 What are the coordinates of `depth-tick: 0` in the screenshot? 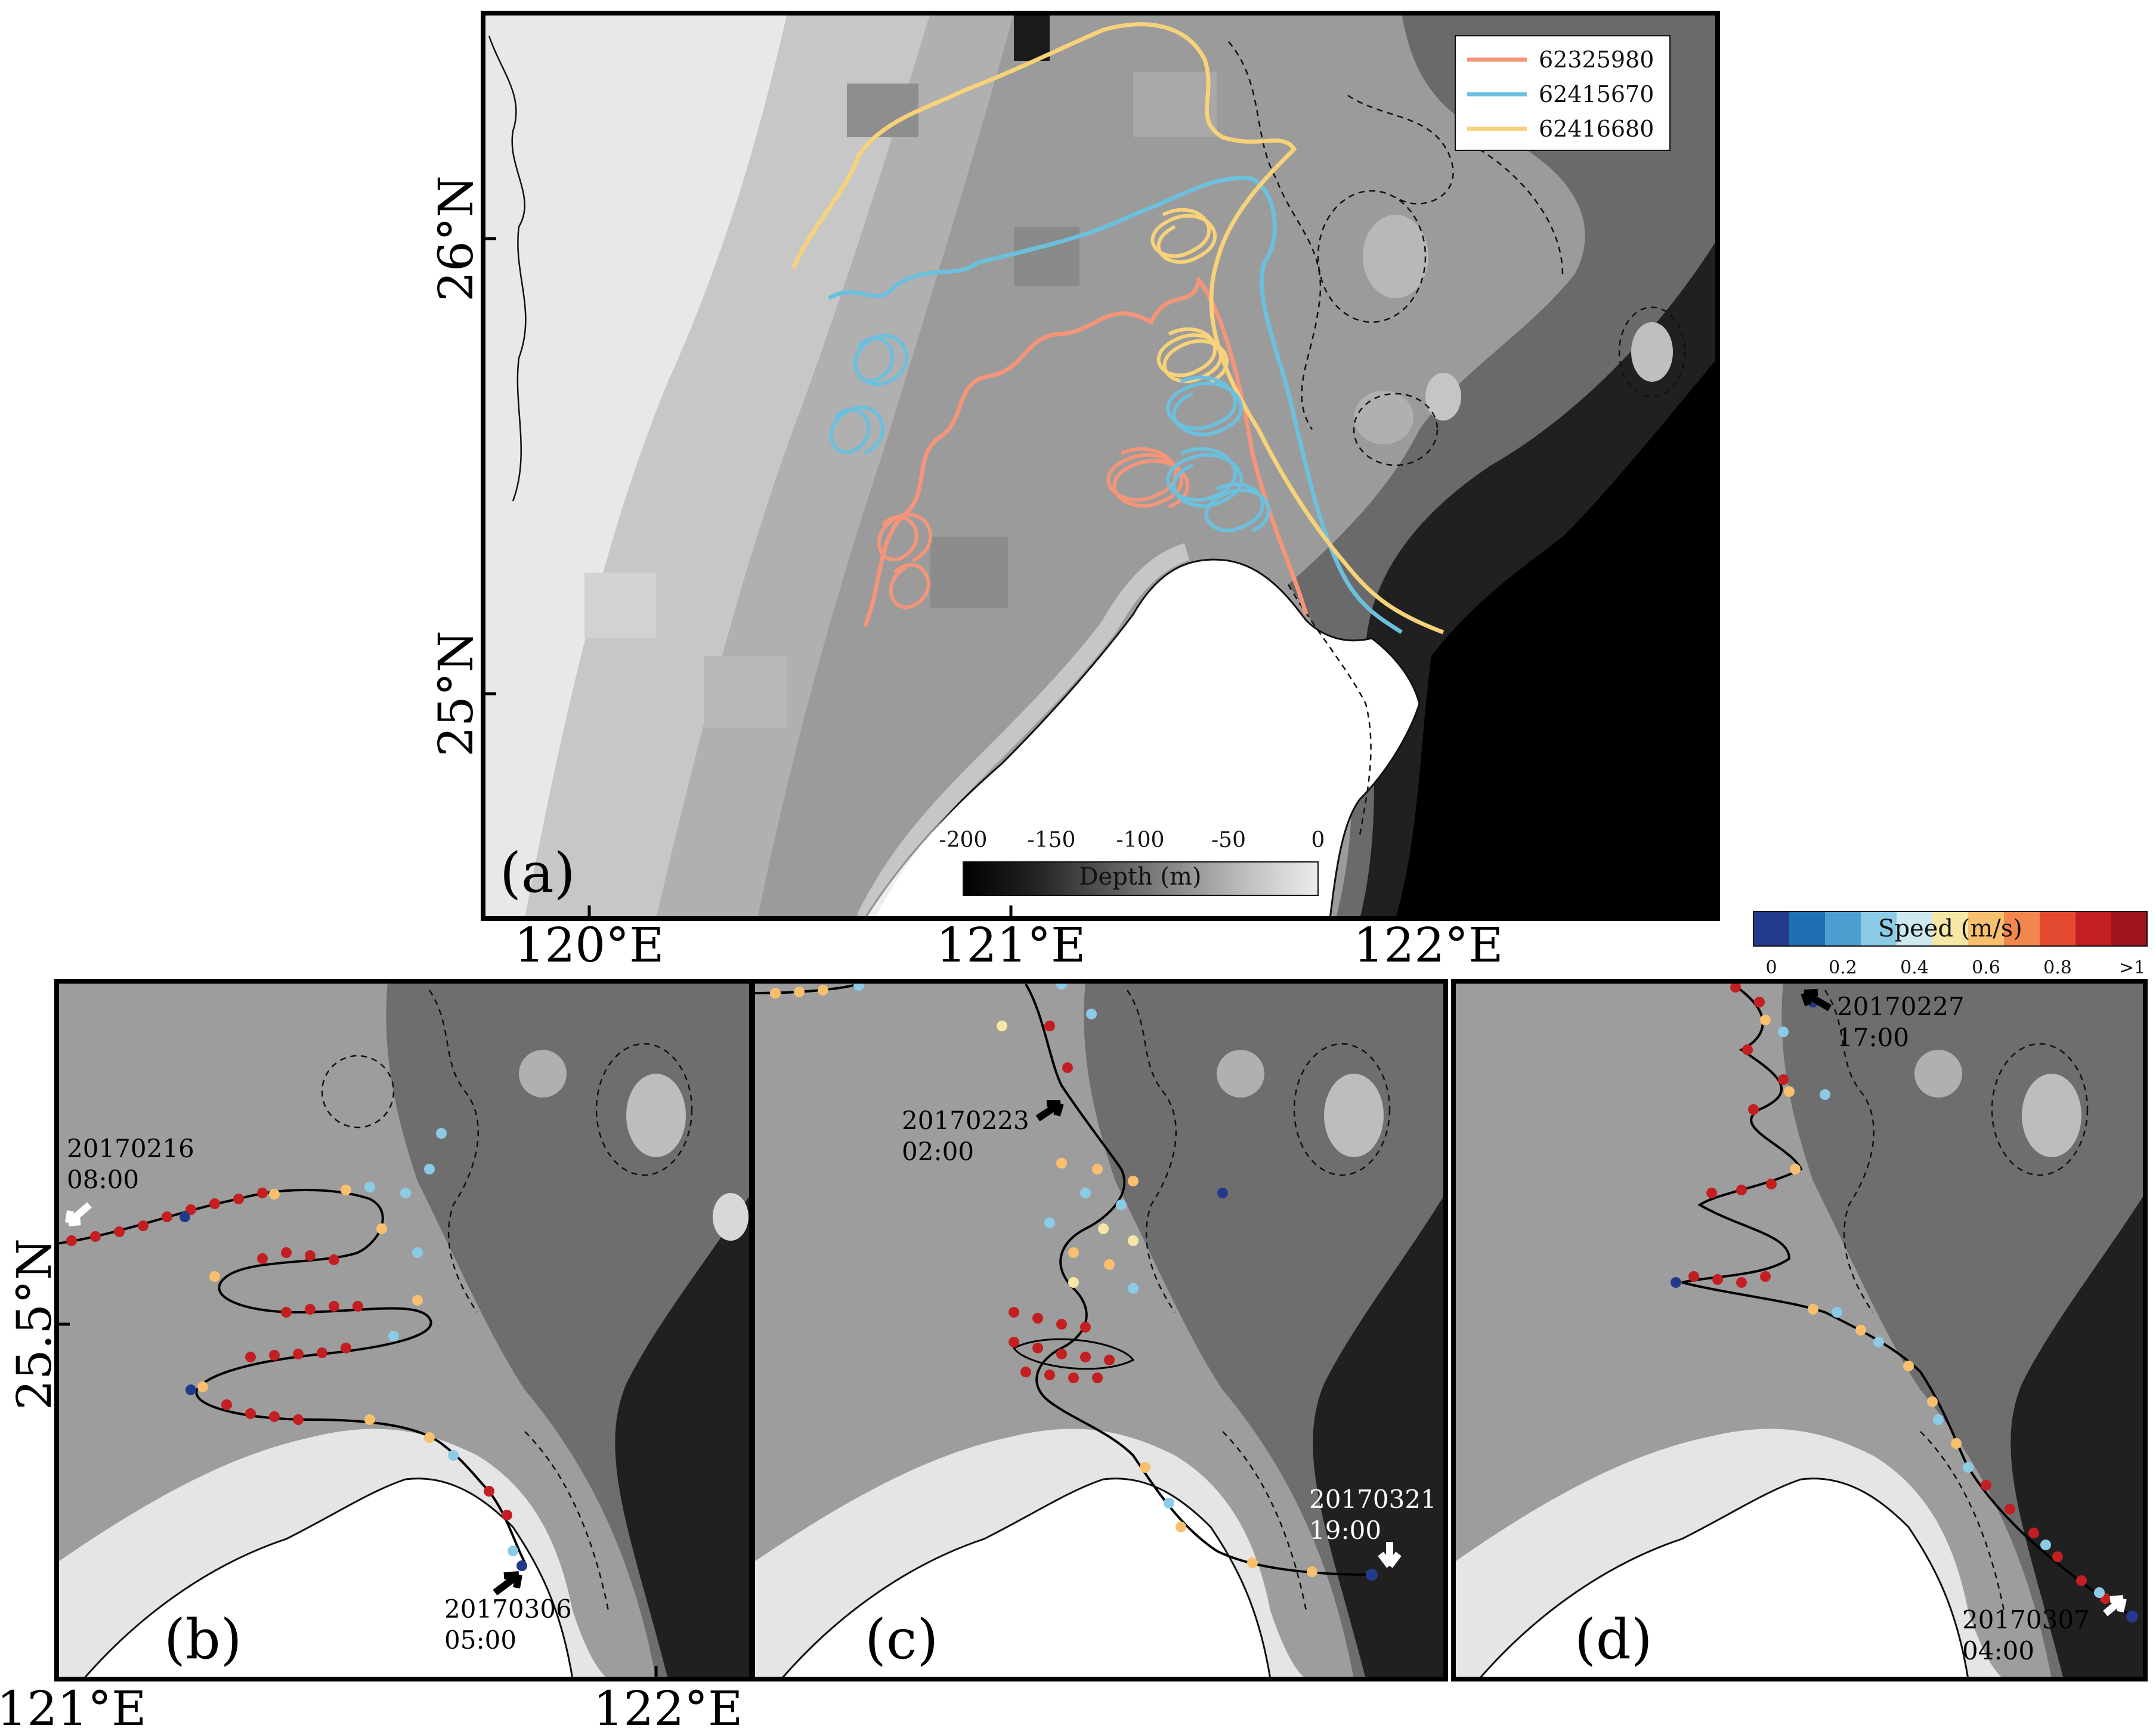 It's located at (1318, 840).